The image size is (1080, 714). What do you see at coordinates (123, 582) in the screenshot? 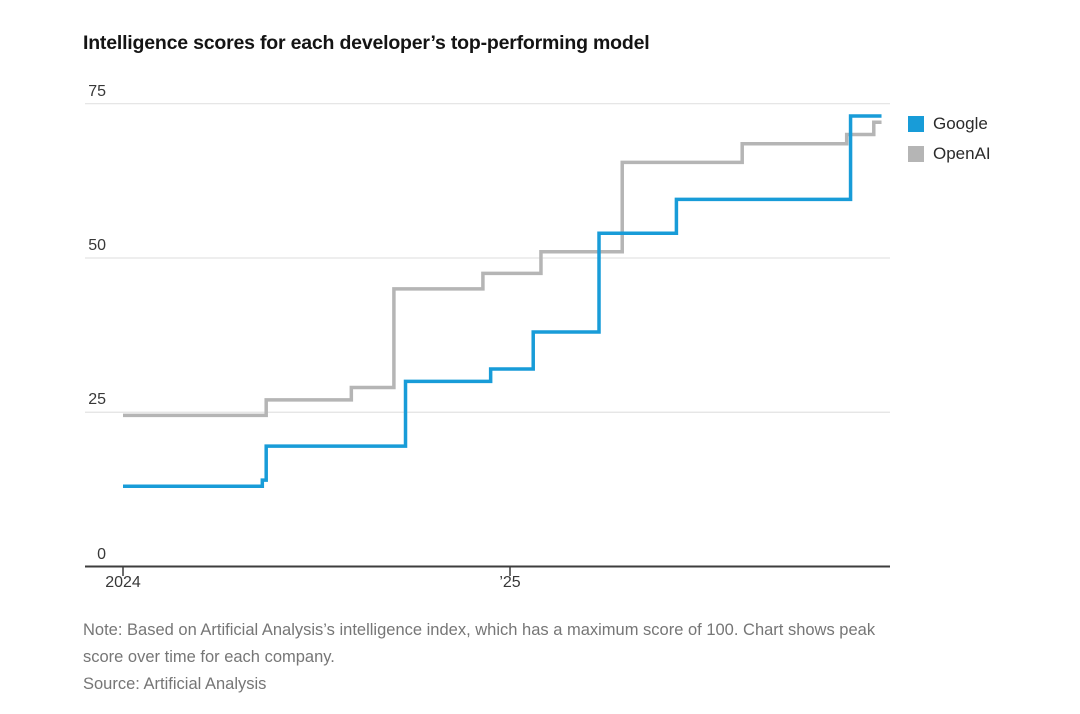
I see `x-tick-label-2024: 2024` at bounding box center [123, 582].